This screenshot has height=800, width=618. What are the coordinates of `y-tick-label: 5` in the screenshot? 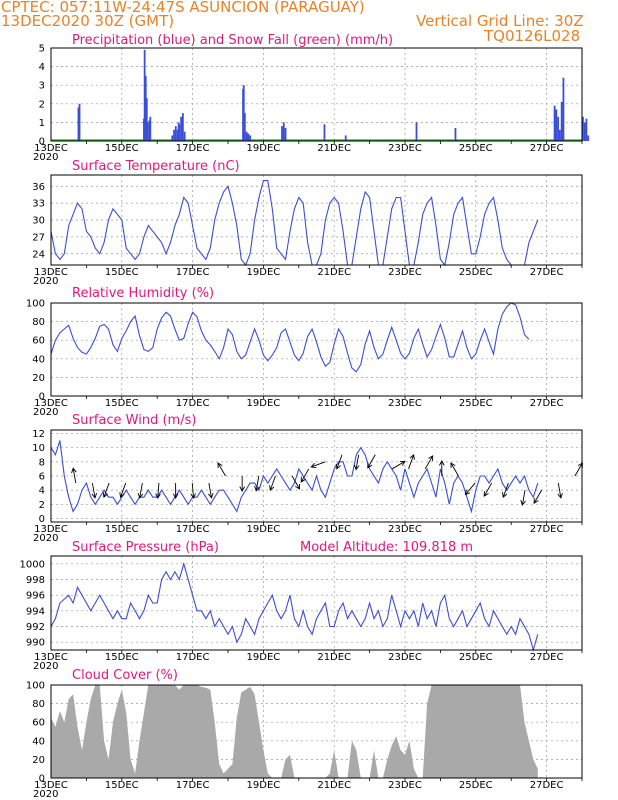 It's located at (42, 49).